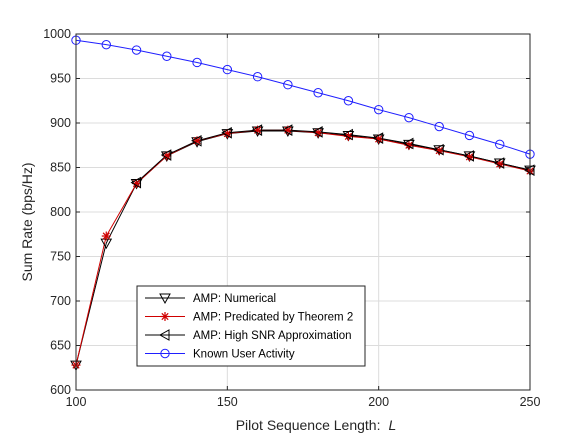 This screenshot has width=584, height=438. Describe the element at coordinates (273, 318) in the screenshot. I see `legend-label-1: AMP: Predicated by Theorem 2` at that location.